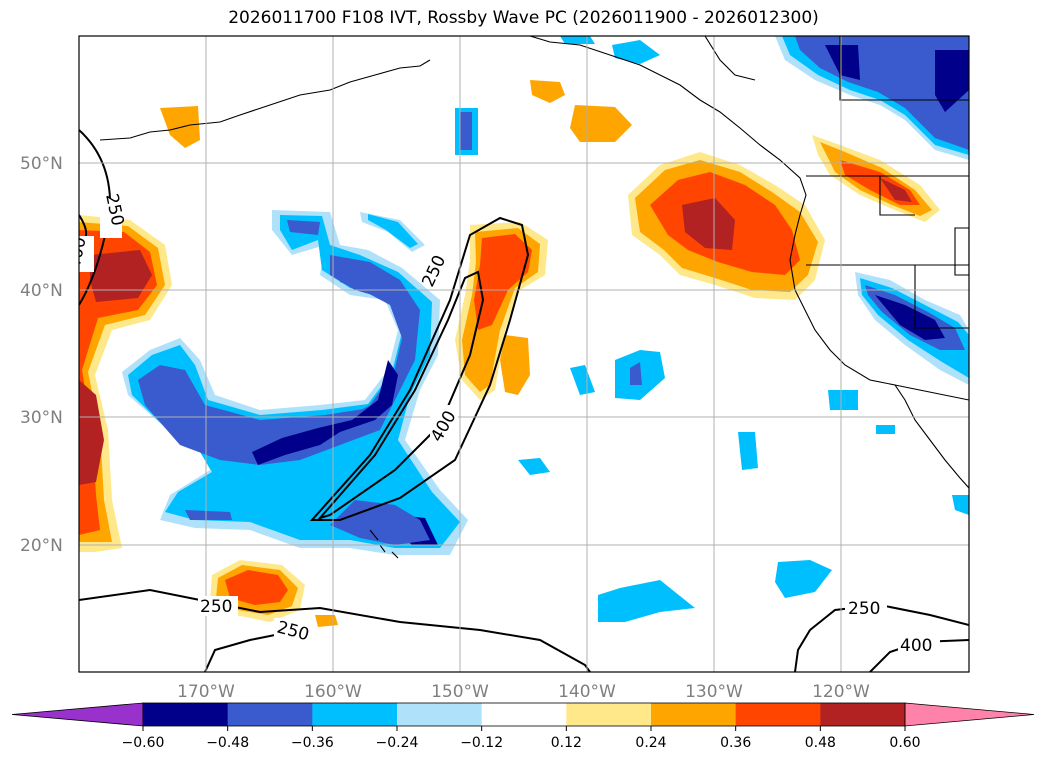 Image resolution: width=1047 pixels, height=765 pixels. I want to click on warm-anomaly-west-edge, so click(125, 383).